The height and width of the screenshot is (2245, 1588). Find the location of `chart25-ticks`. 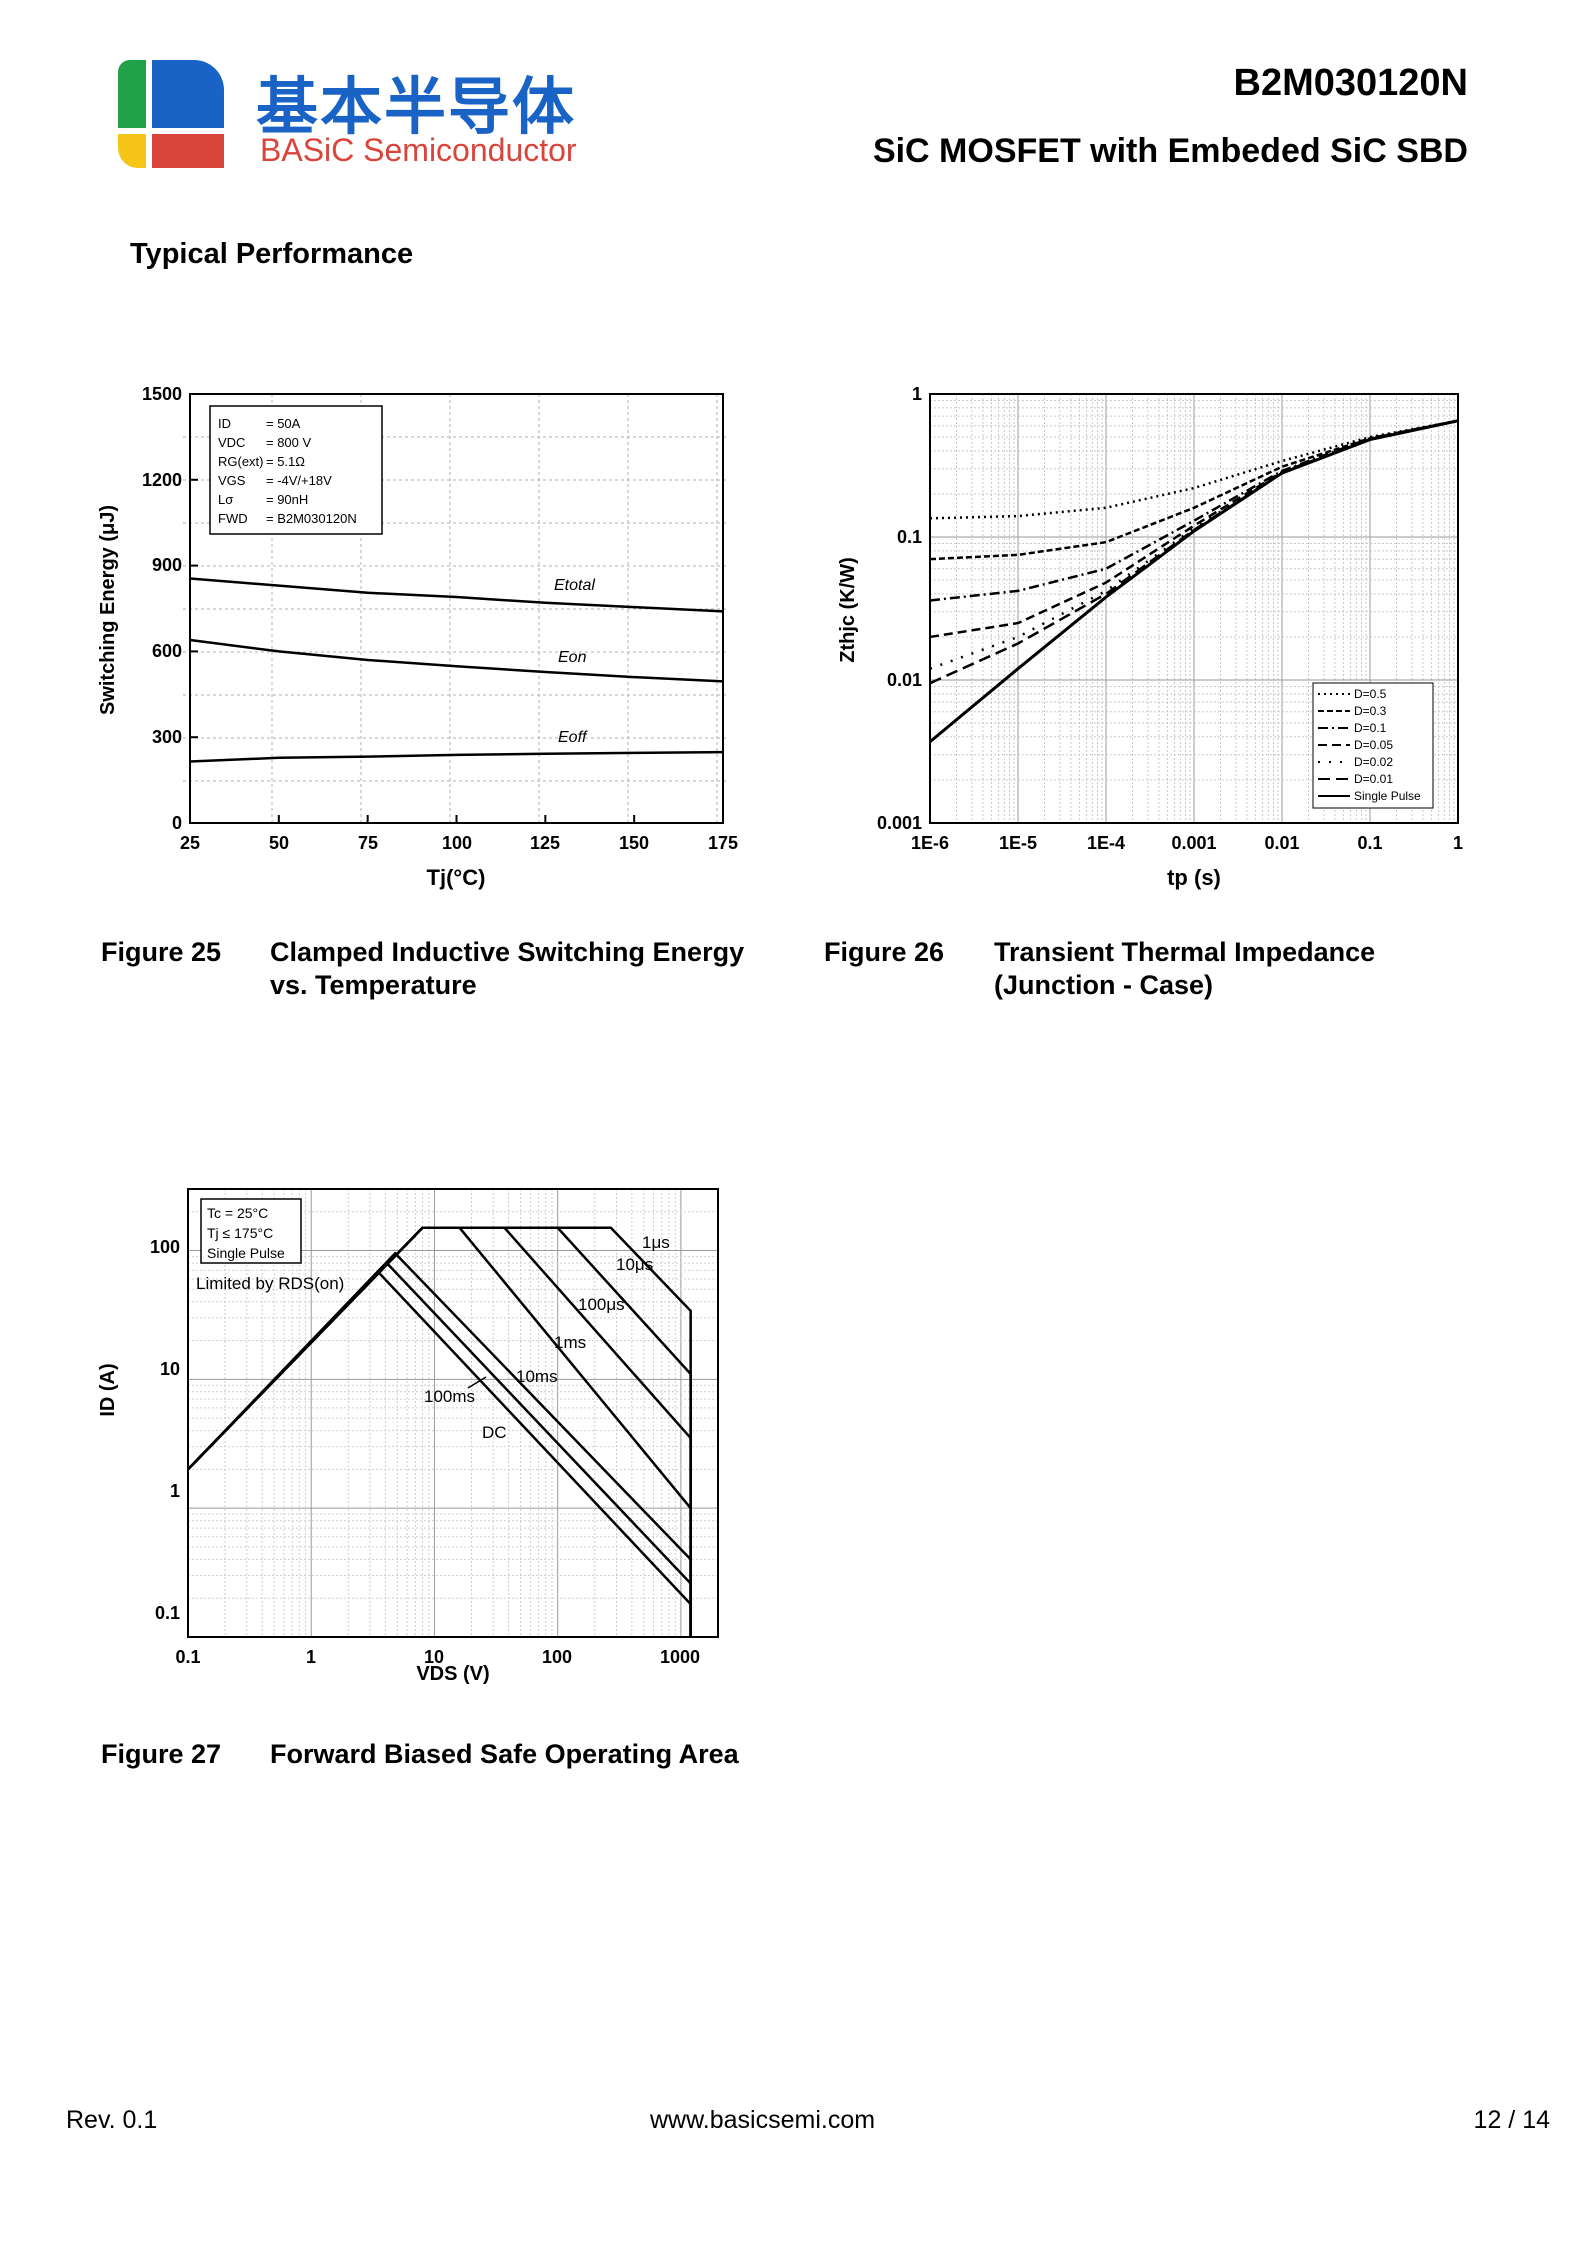

chart25-ticks is located at coordinates (456, 608).